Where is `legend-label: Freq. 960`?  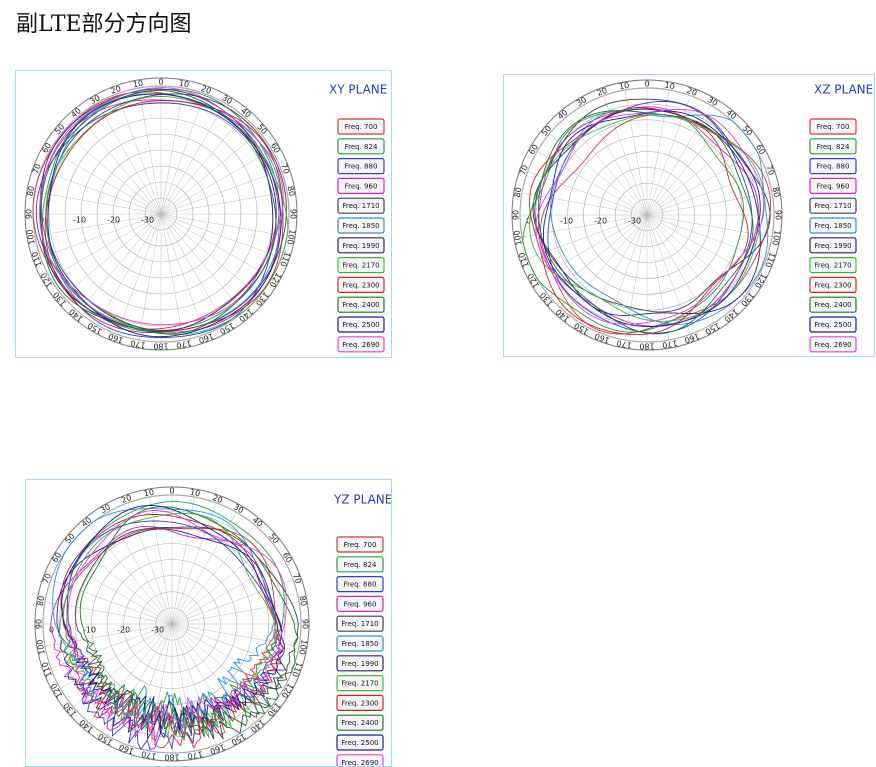 legend-label: Freq. 960 is located at coordinates (361, 186).